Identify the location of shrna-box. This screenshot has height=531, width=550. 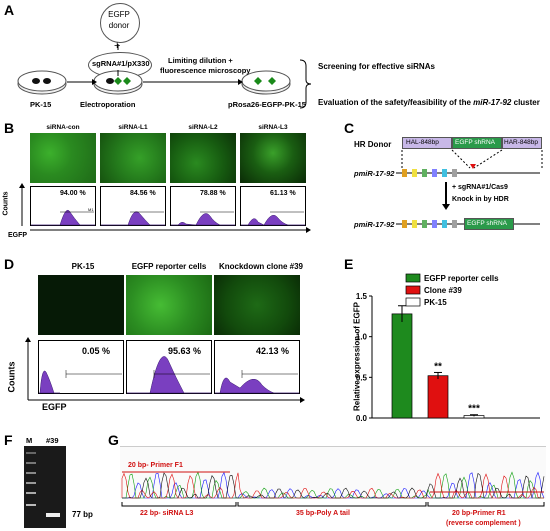
(477, 143).